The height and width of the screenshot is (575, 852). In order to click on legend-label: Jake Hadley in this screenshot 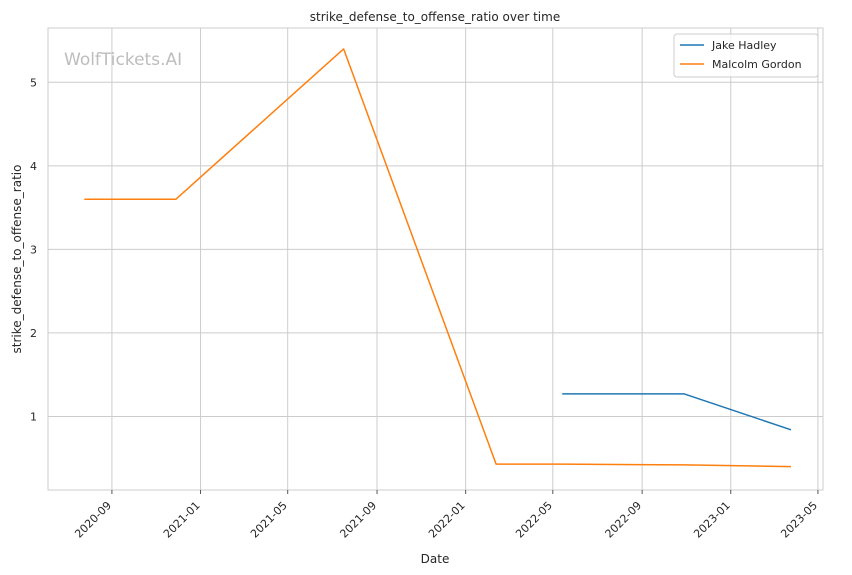, I will do `click(744, 45)`.